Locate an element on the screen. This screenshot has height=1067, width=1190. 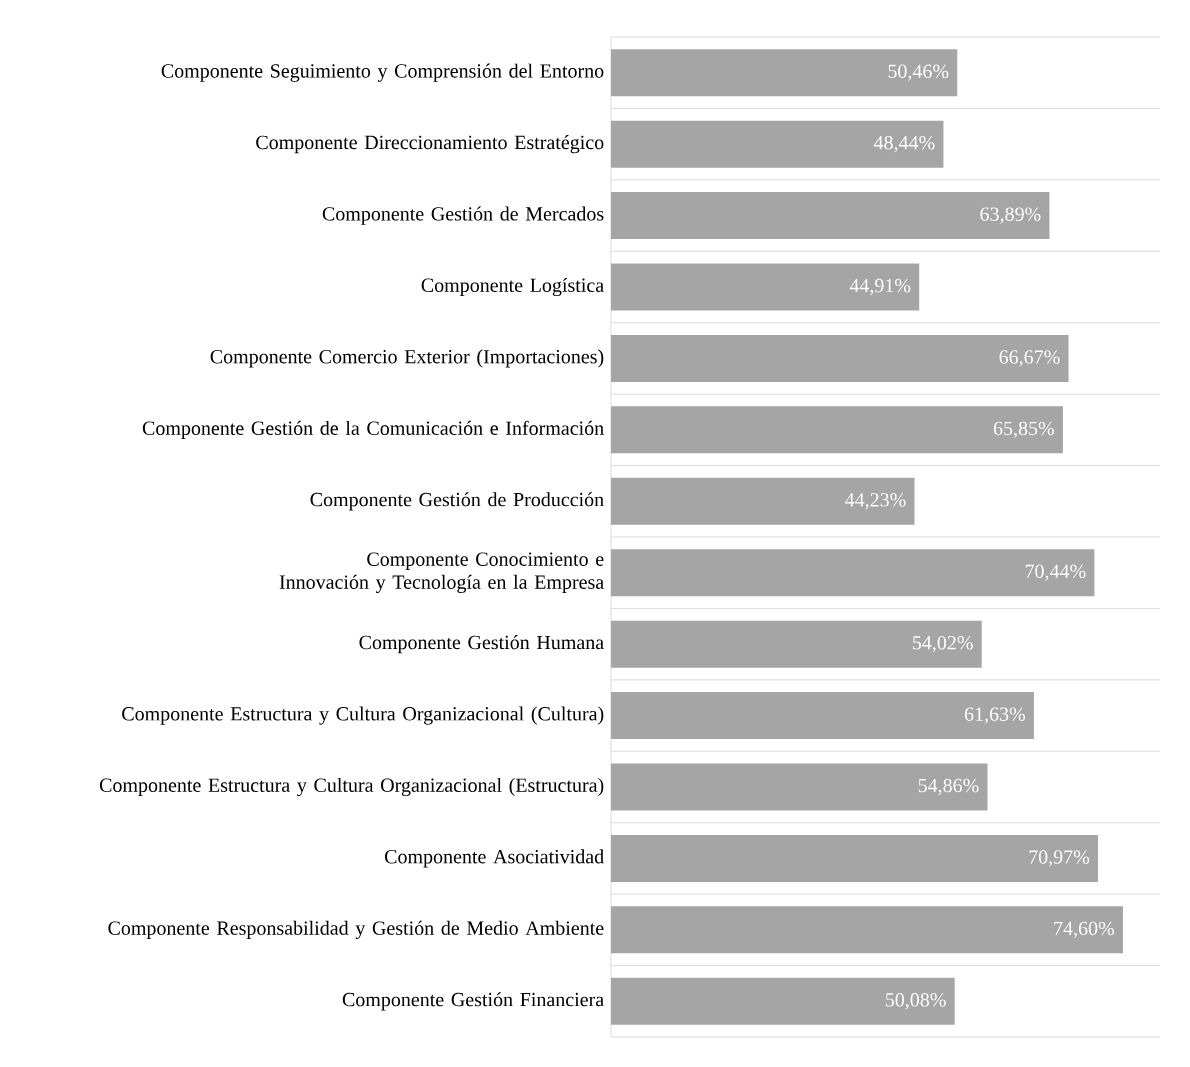
data-label: 44,23% is located at coordinates (875, 501).